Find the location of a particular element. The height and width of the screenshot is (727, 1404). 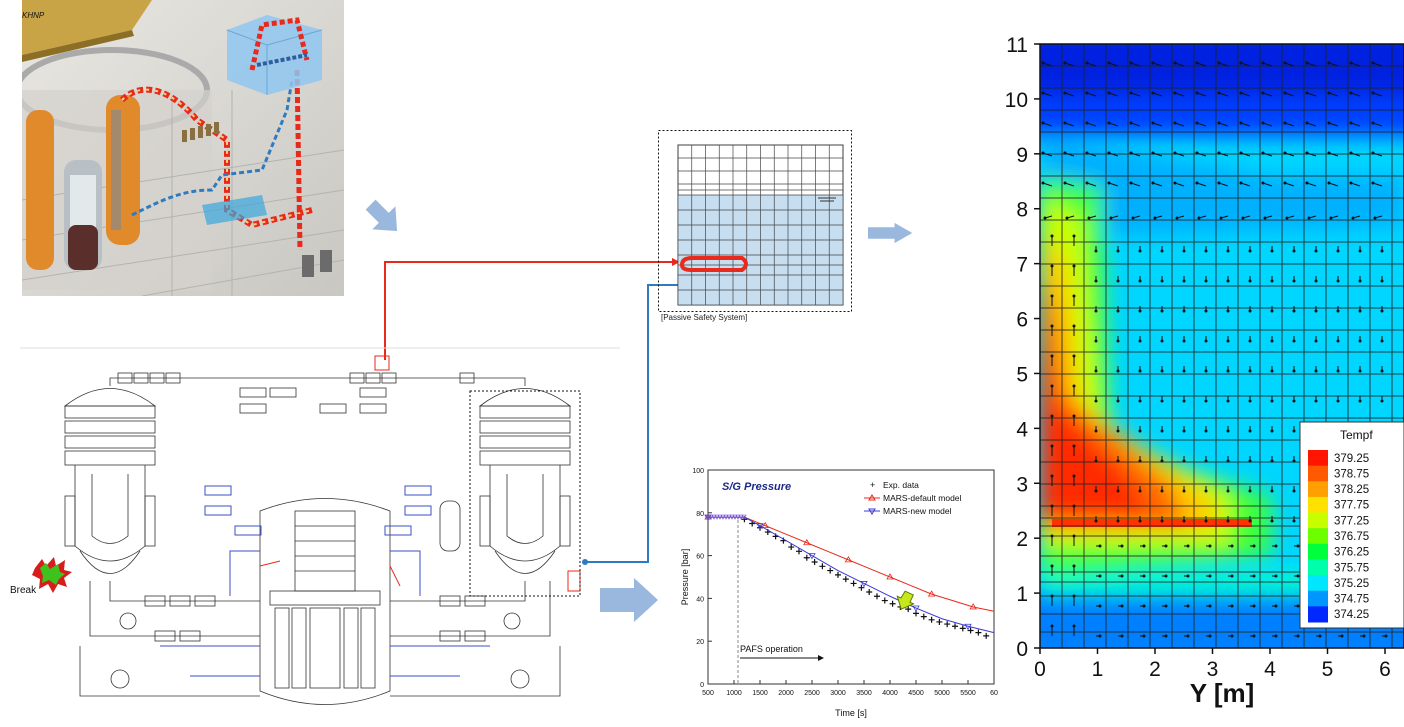

legend-value: 375.75 is located at coordinates (1351, 568).